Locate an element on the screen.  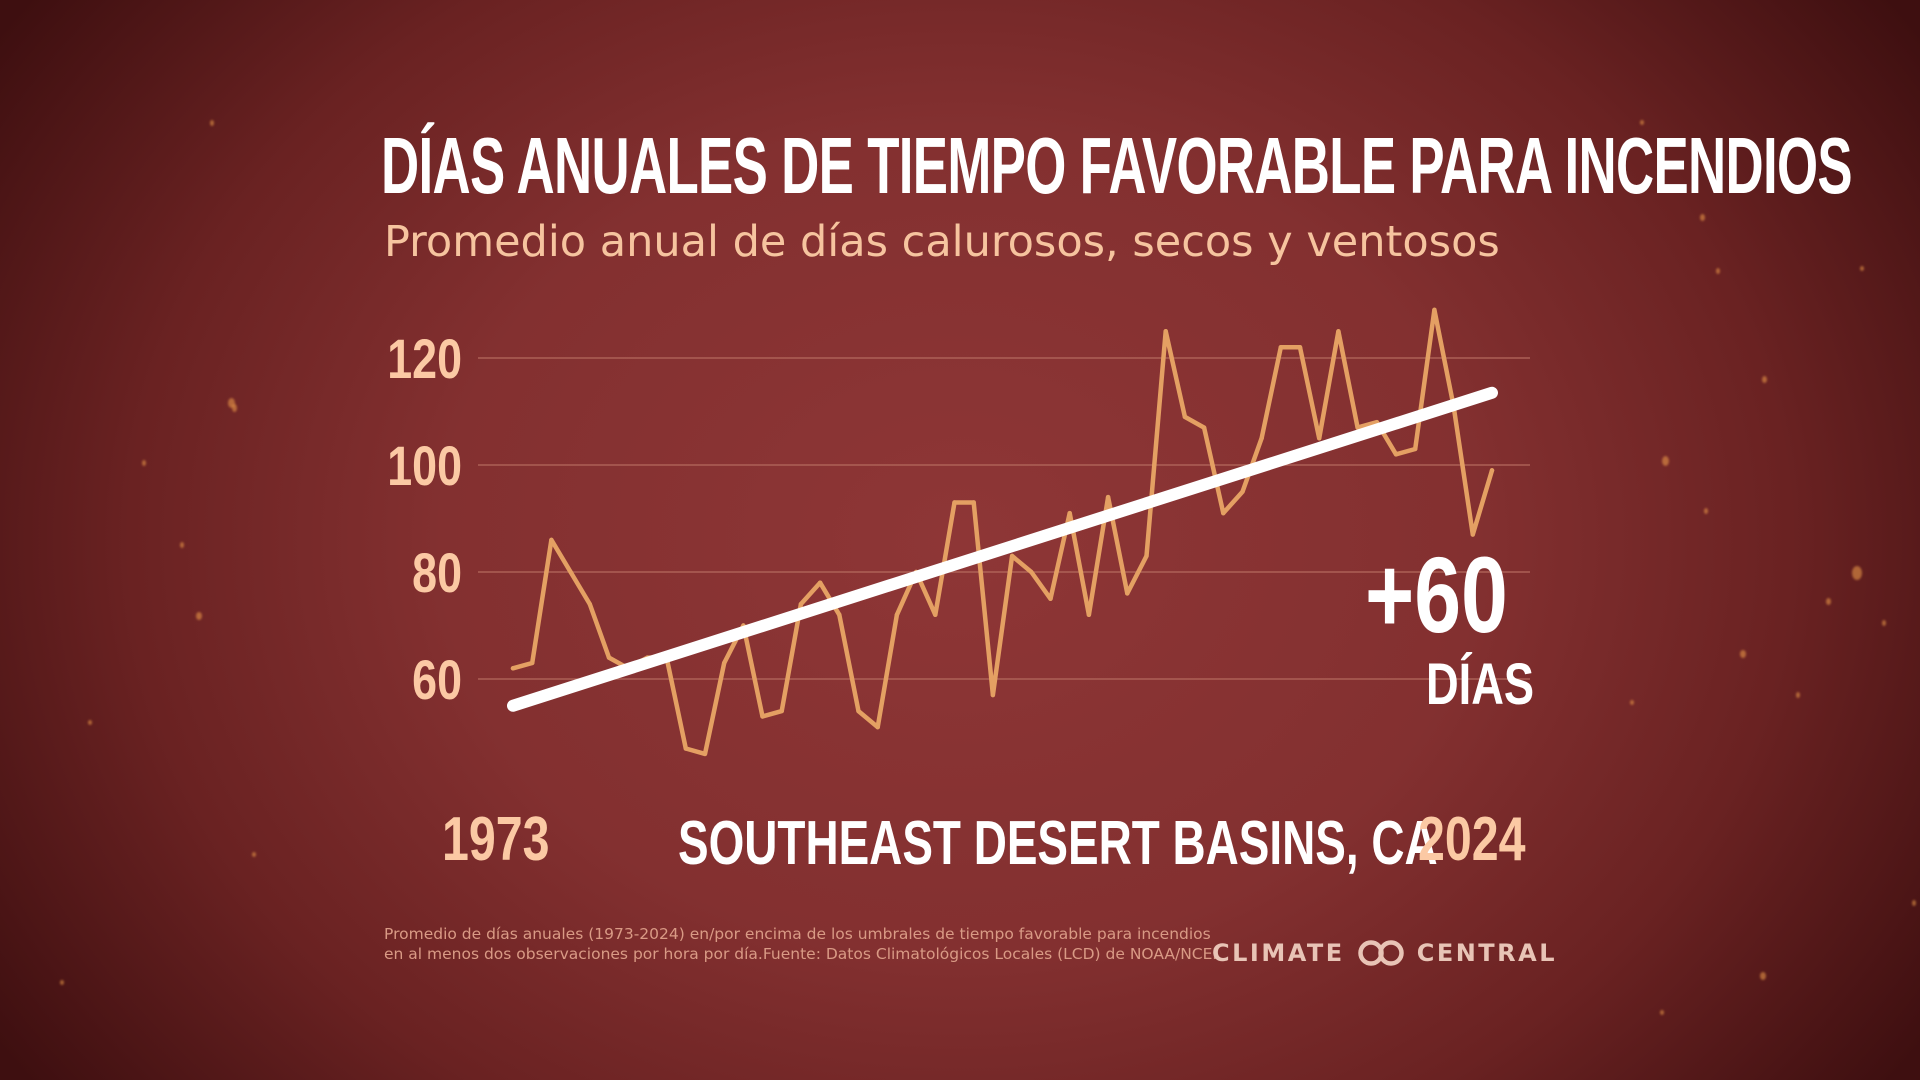
data-point-1996 is located at coordinates (954, 502).